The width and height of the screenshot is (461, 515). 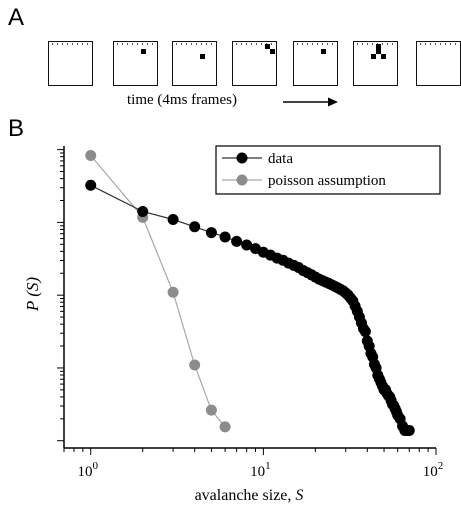 I want to click on chart-legend: data poisson assumption, so click(x=328, y=170).